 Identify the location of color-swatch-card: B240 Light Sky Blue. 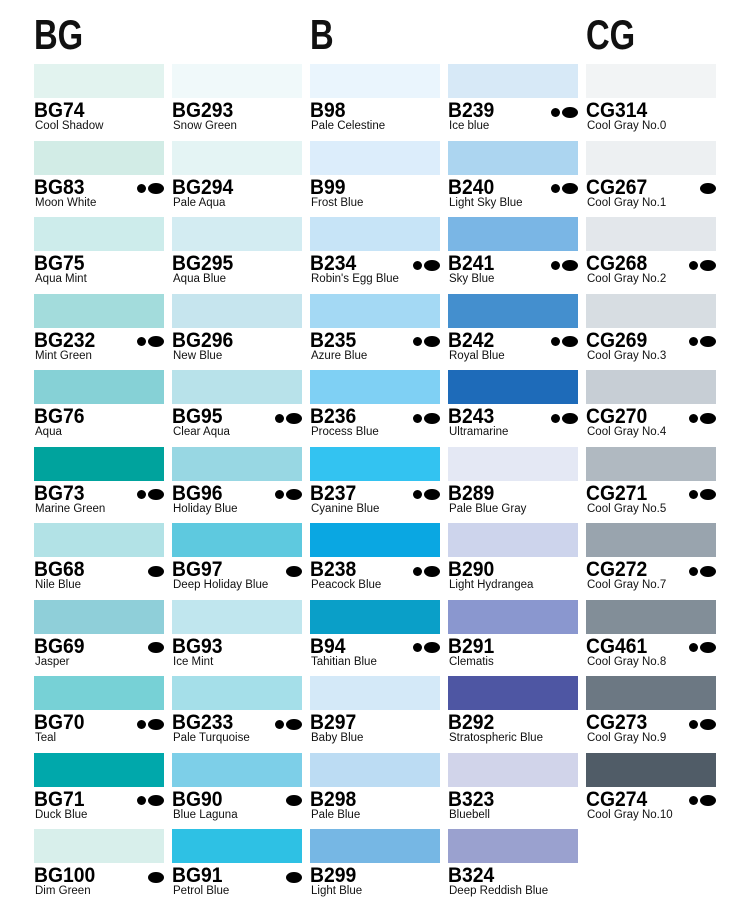
(513, 179).